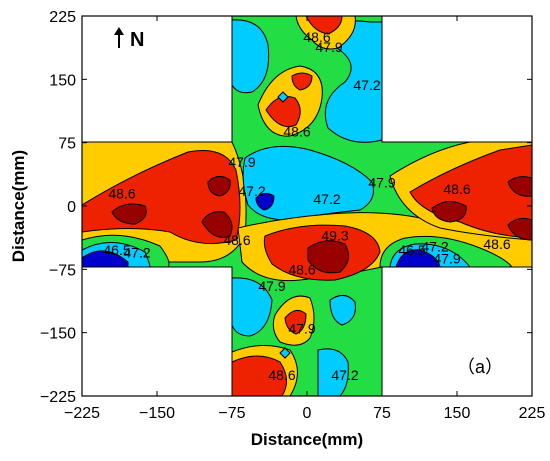 The width and height of the screenshot is (550, 461). What do you see at coordinates (342, 310) in the screenshot?
I see `region-cyan-bottom-right` at bounding box center [342, 310].